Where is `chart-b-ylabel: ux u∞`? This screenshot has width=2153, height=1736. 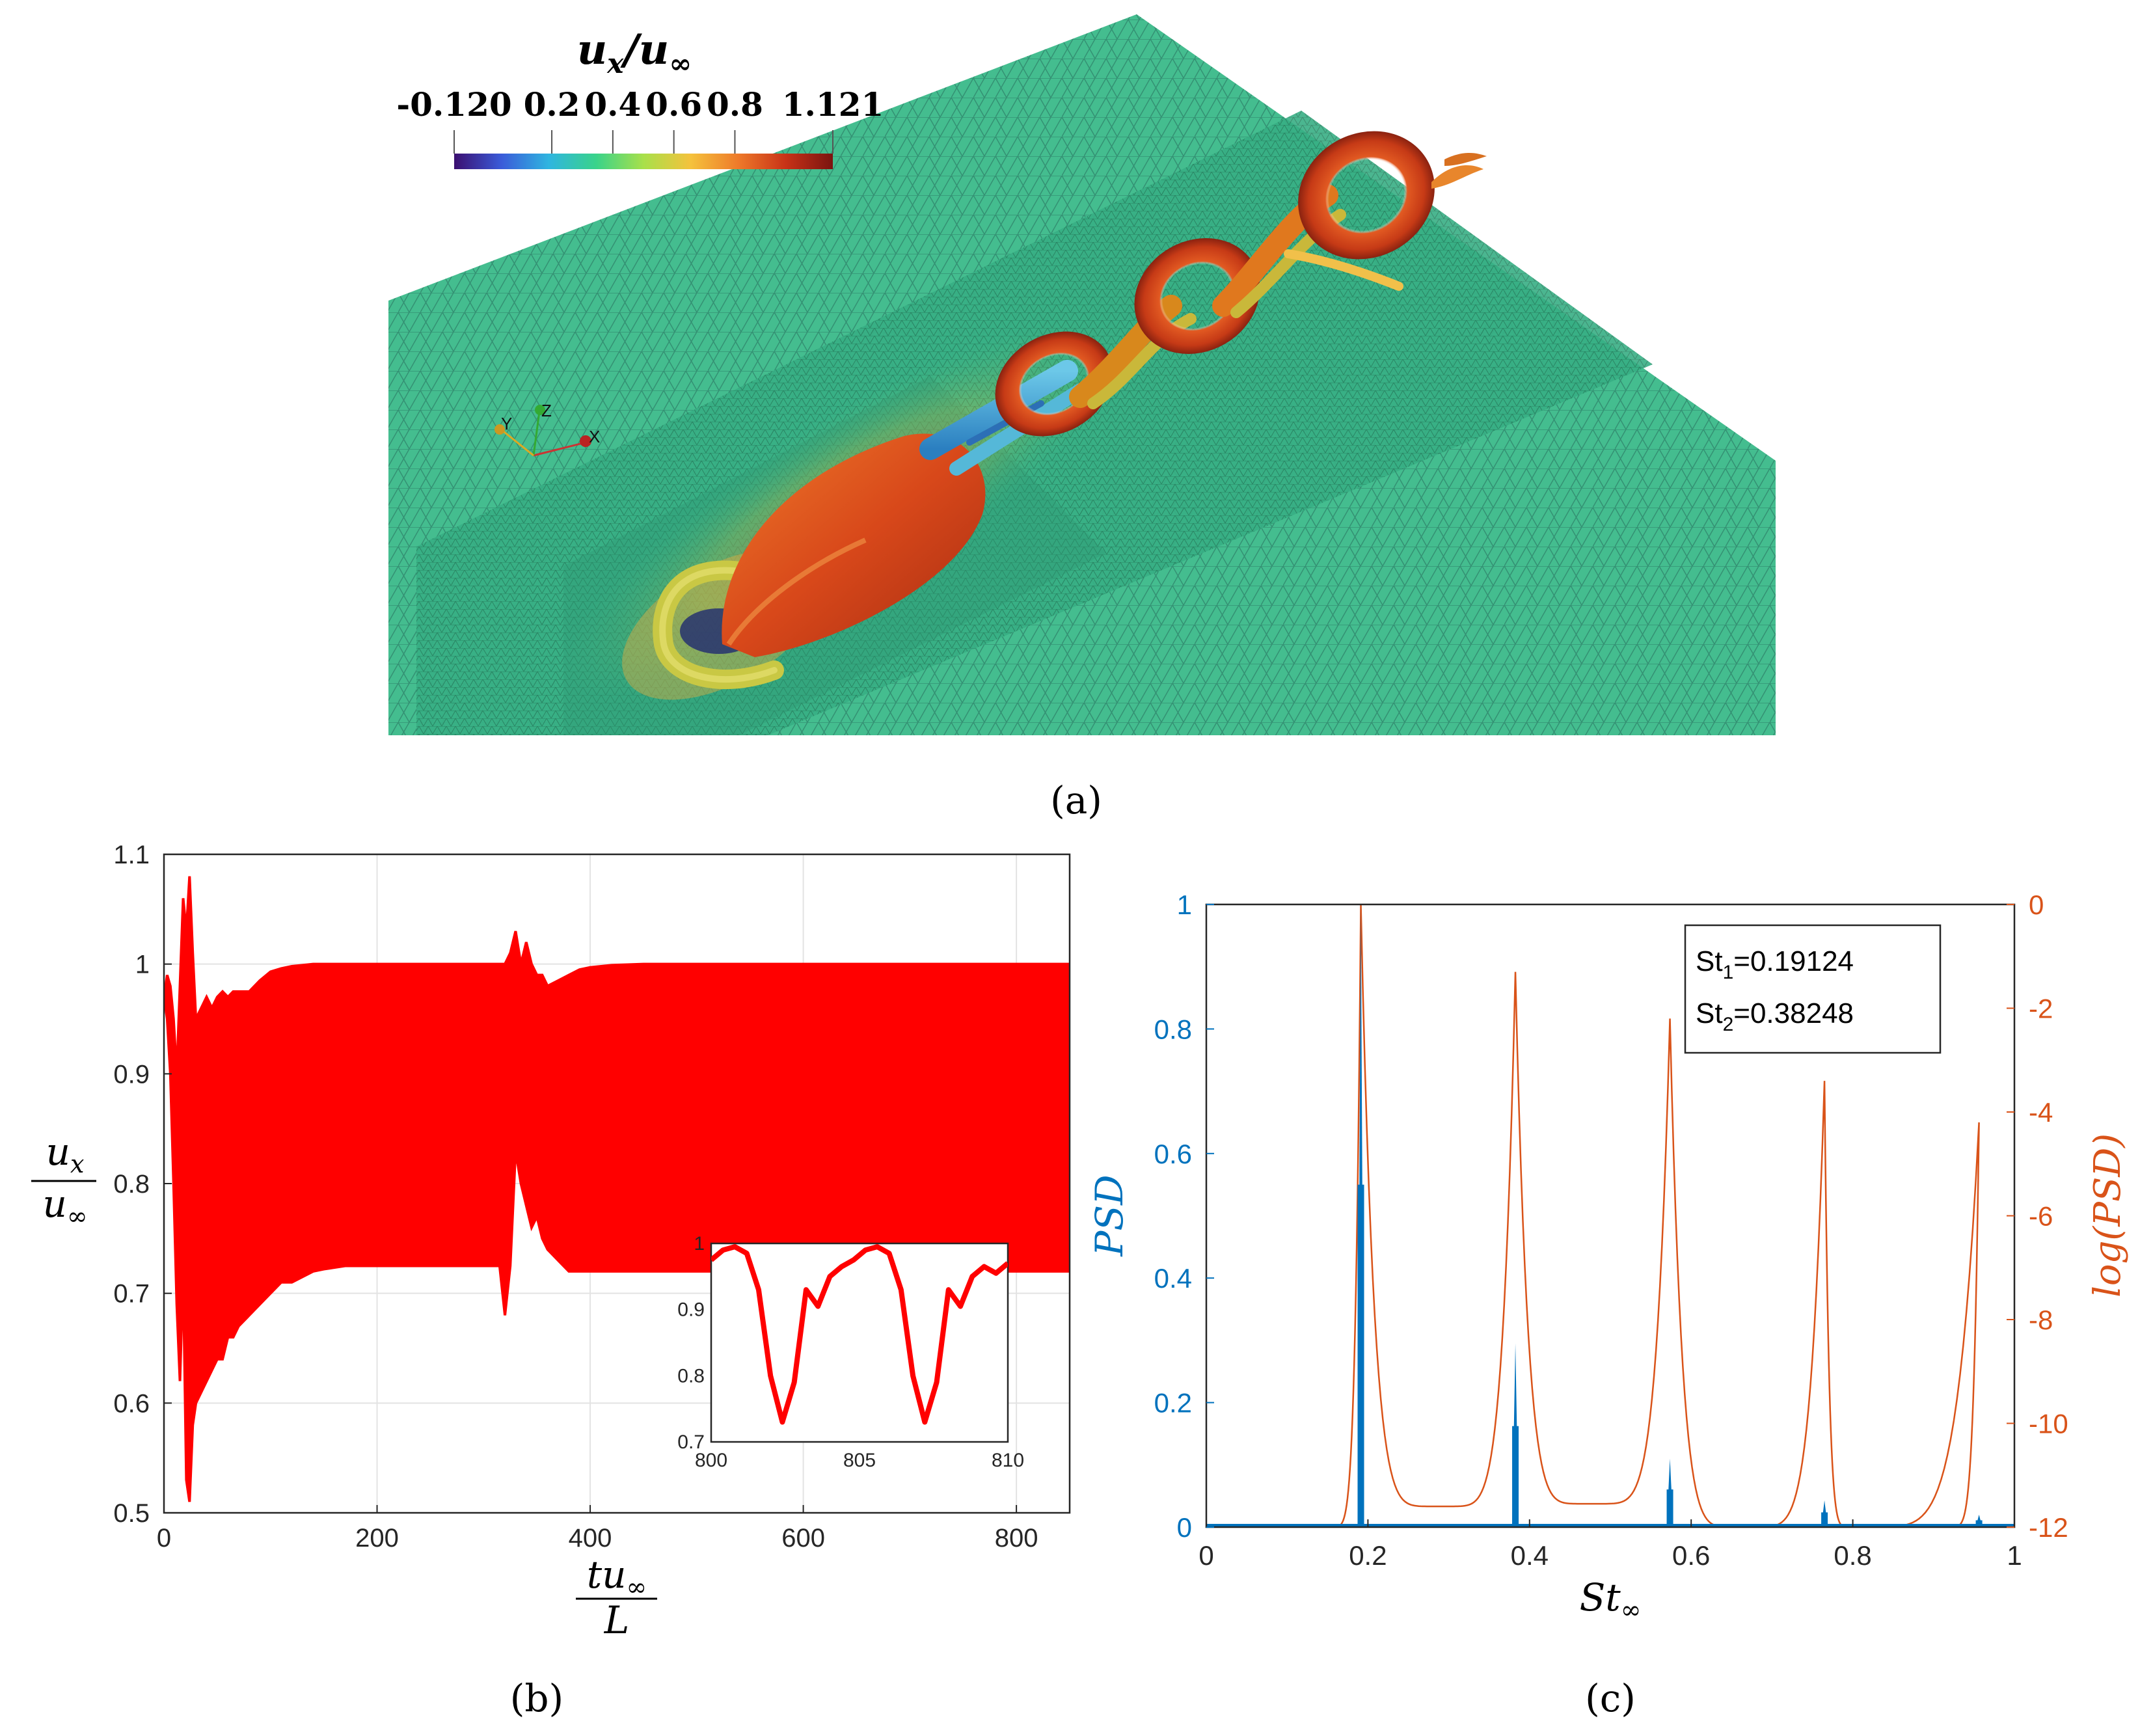 chart-b-ylabel: ux u∞ is located at coordinates (64, 1180).